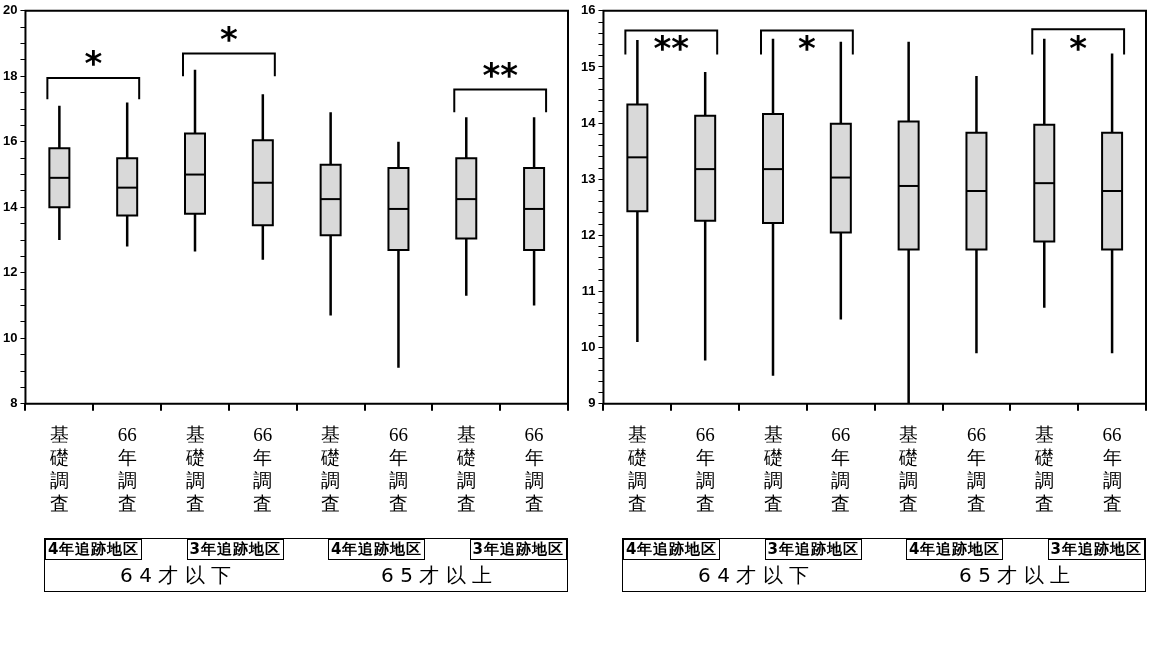  I want to click on y-tick-label: 8, so click(14, 403).